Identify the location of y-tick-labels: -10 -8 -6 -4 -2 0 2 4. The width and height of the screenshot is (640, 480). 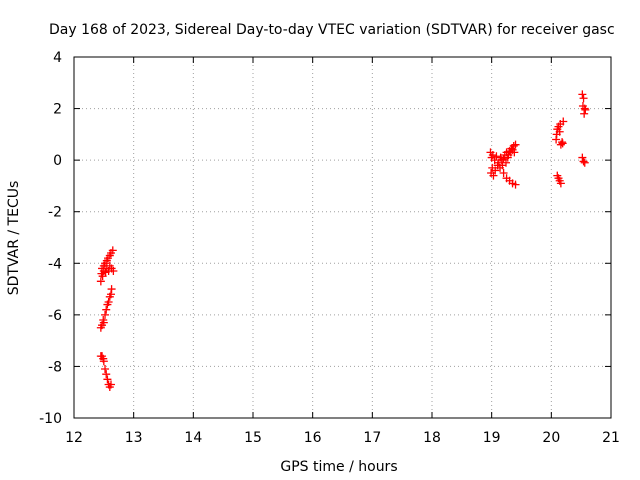
(50, 238).